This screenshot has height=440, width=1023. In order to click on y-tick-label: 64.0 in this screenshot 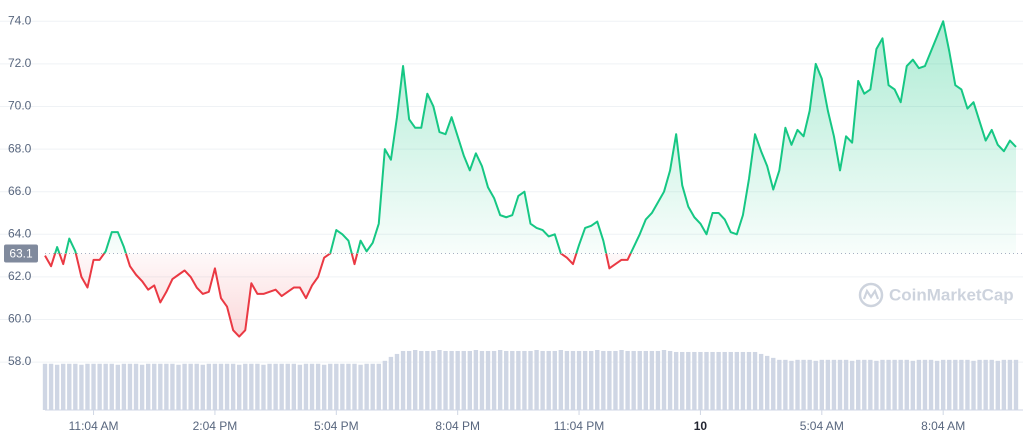, I will do `click(20, 233)`.